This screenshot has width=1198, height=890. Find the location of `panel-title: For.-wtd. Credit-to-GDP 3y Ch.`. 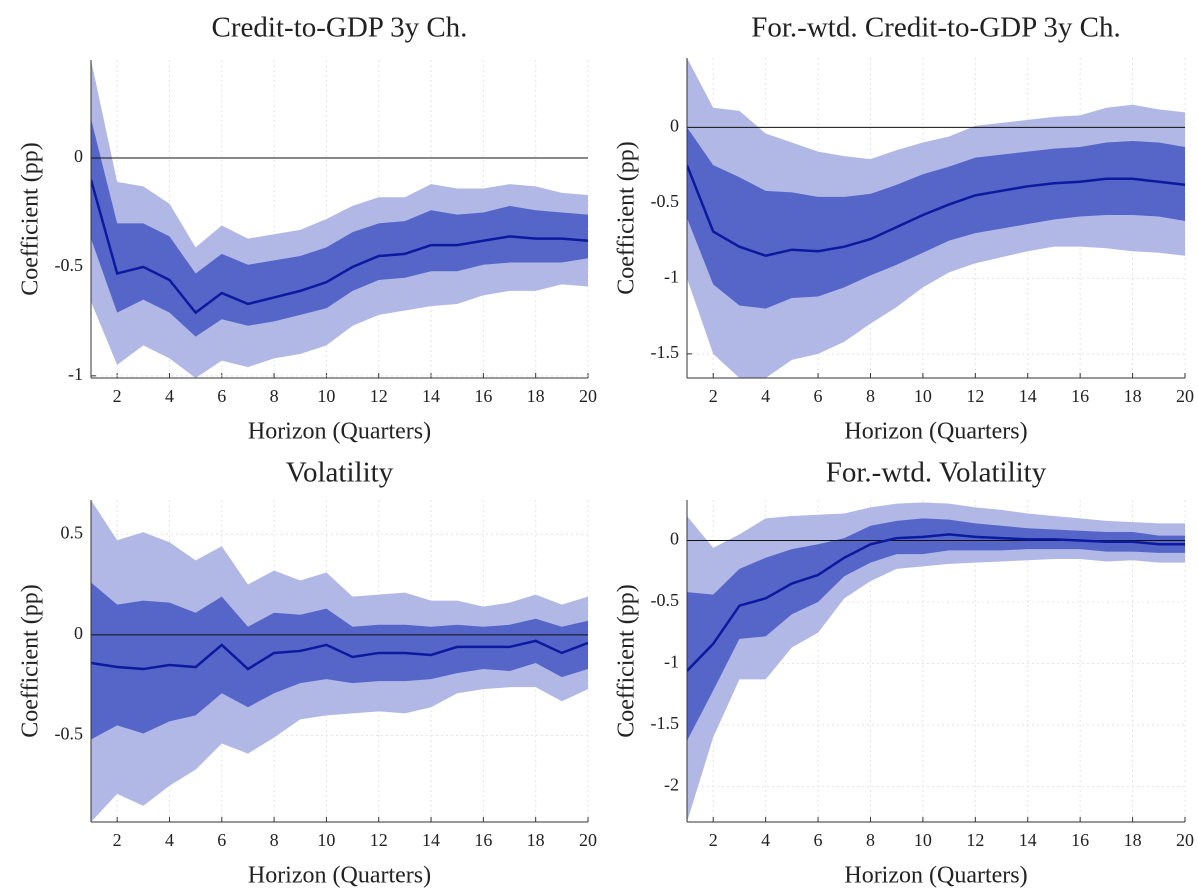

panel-title: For.-wtd. Credit-to-GDP 3y Ch. is located at coordinates (935, 28).